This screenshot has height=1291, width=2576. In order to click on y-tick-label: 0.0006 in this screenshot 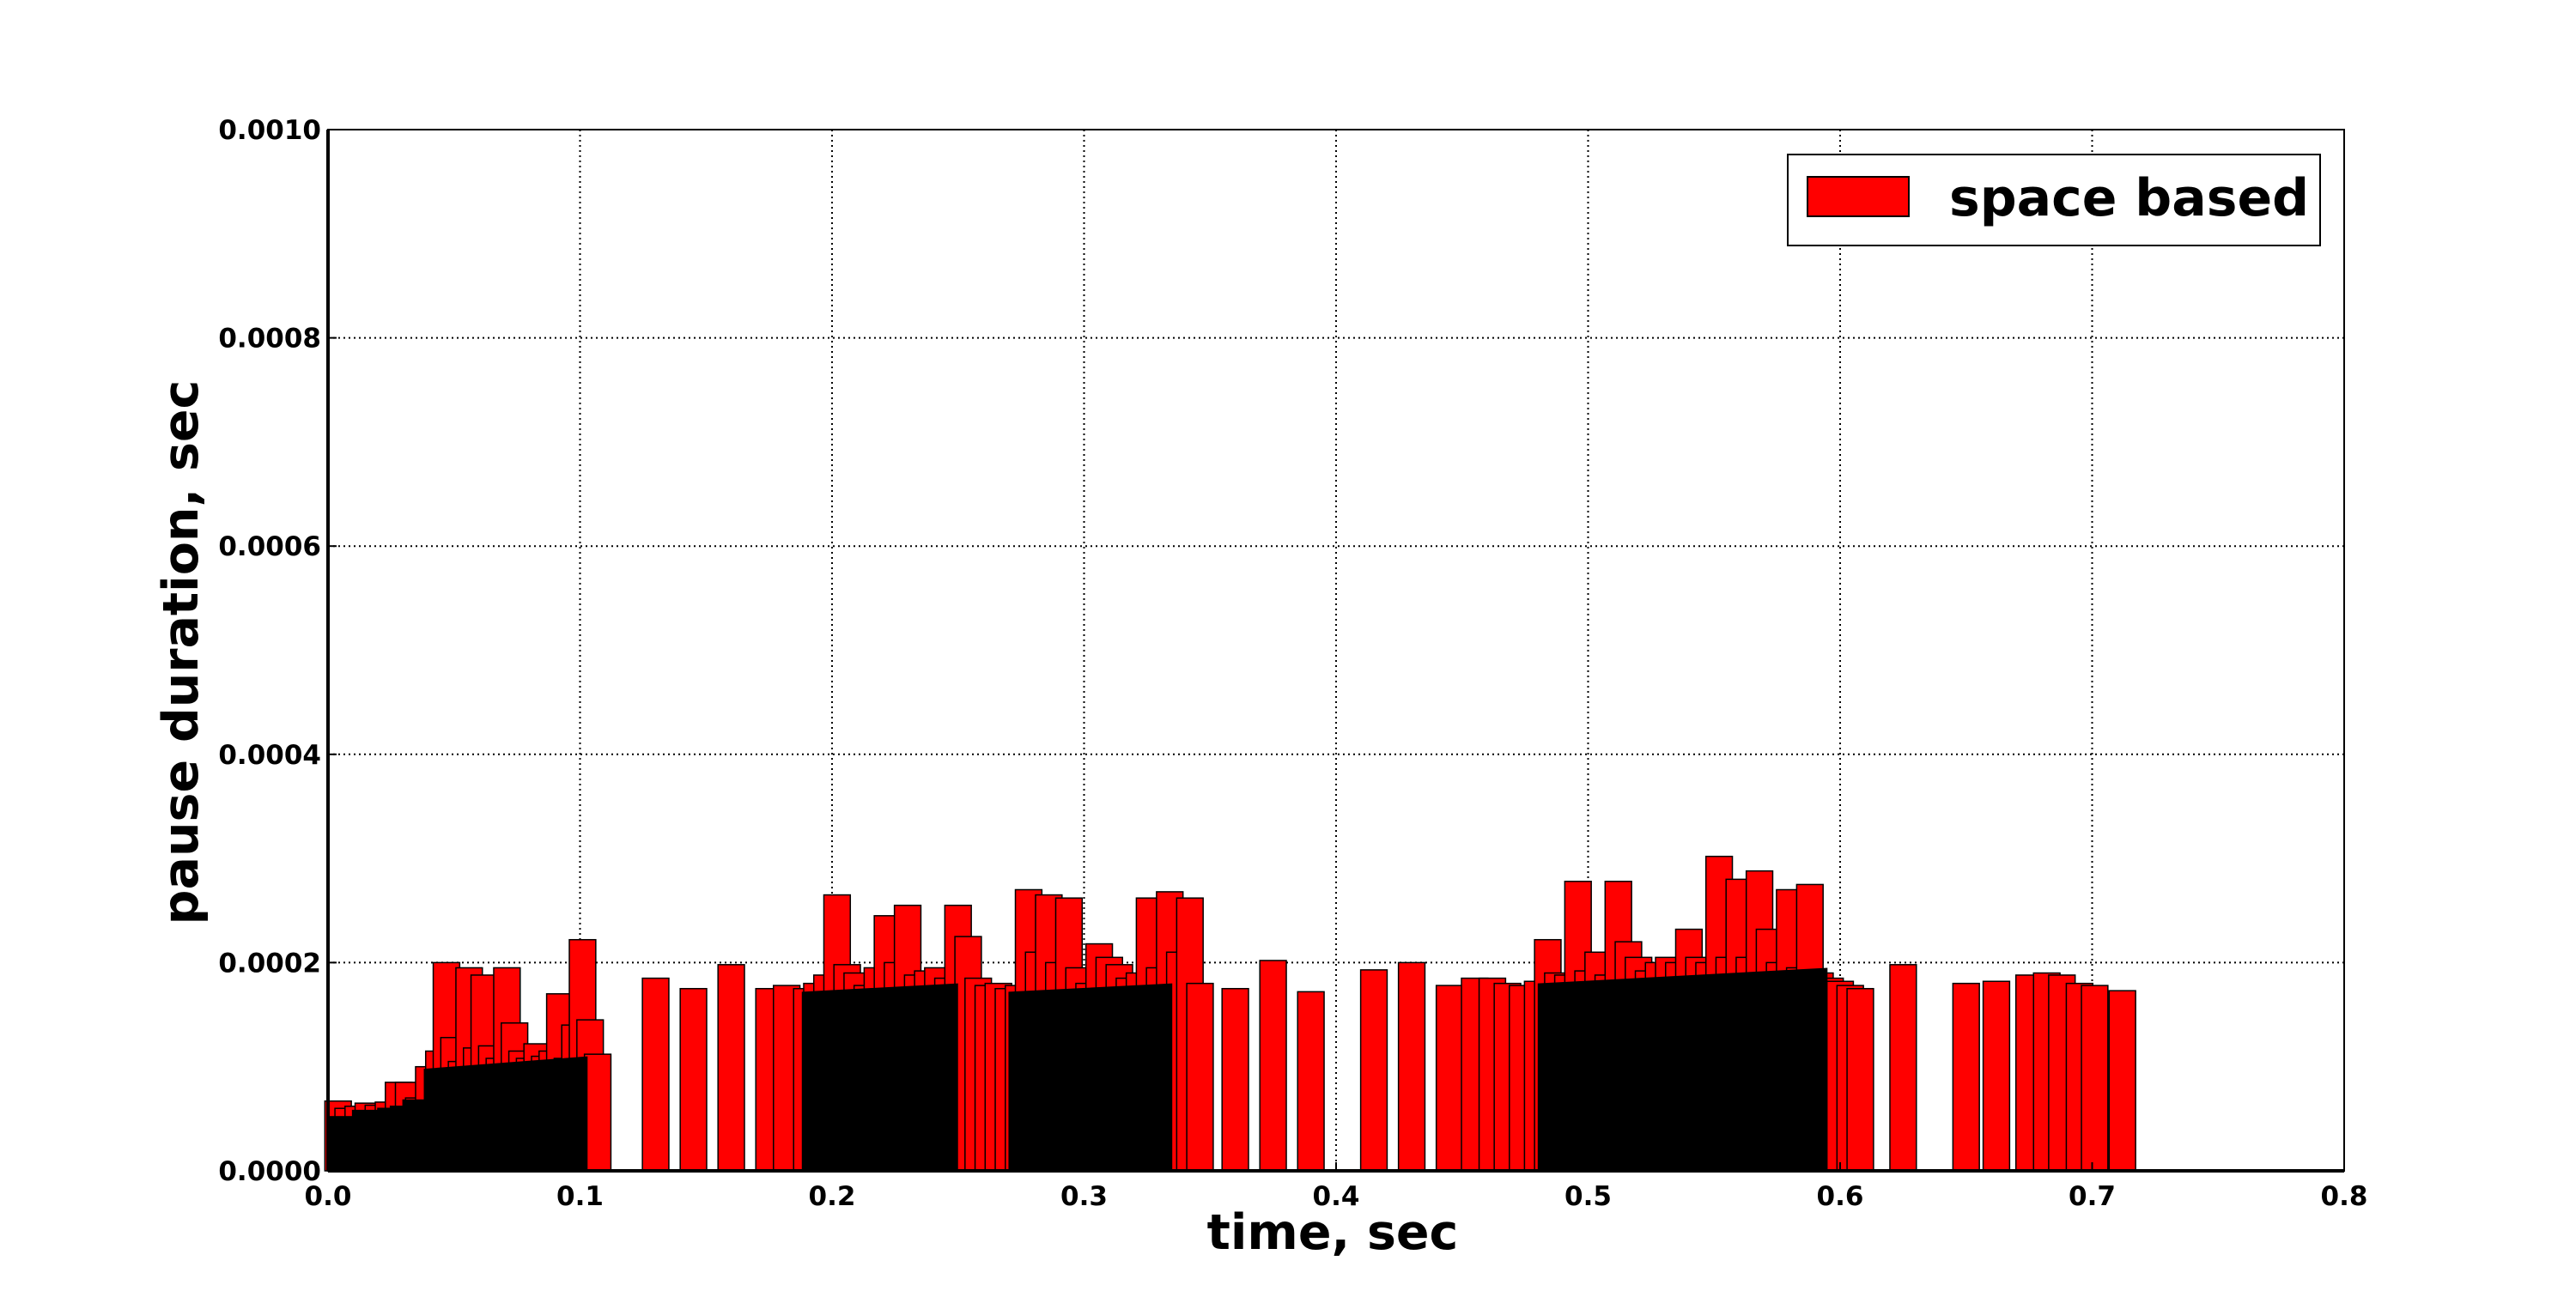, I will do `click(269, 547)`.